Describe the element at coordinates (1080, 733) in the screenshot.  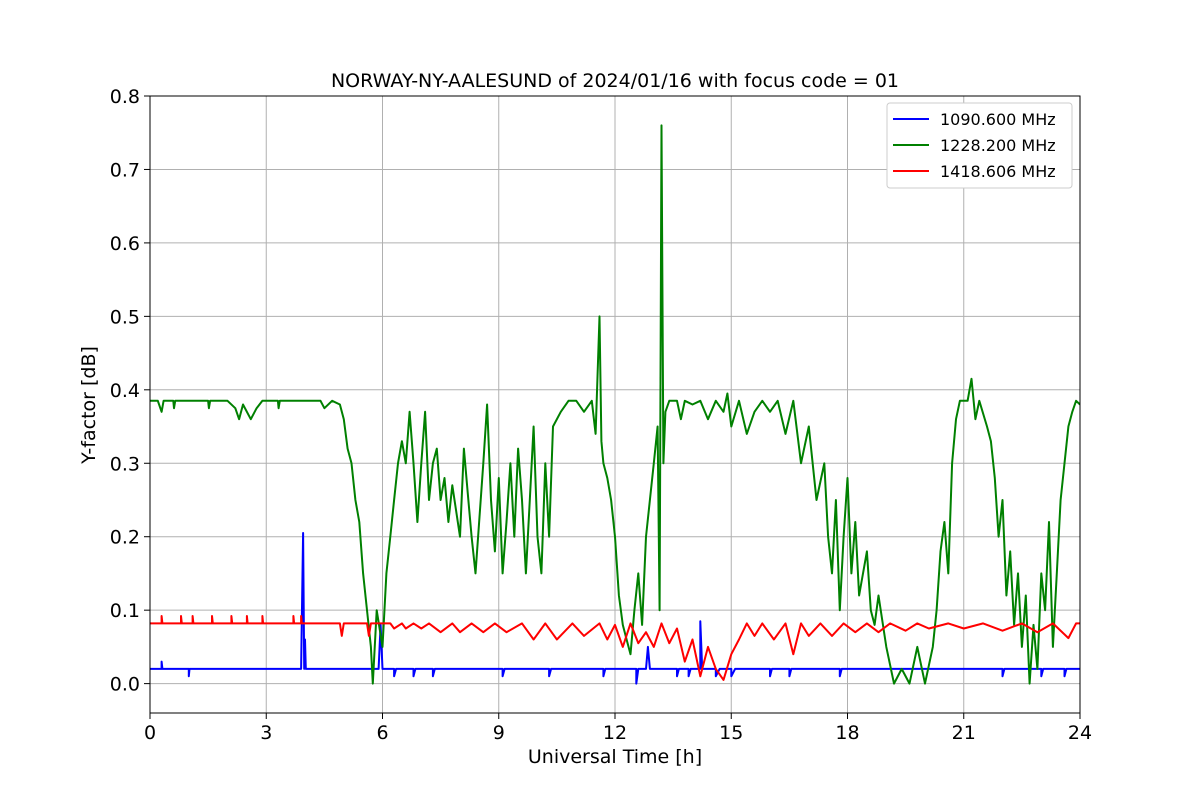
I see `x-tick-label: 24` at that location.